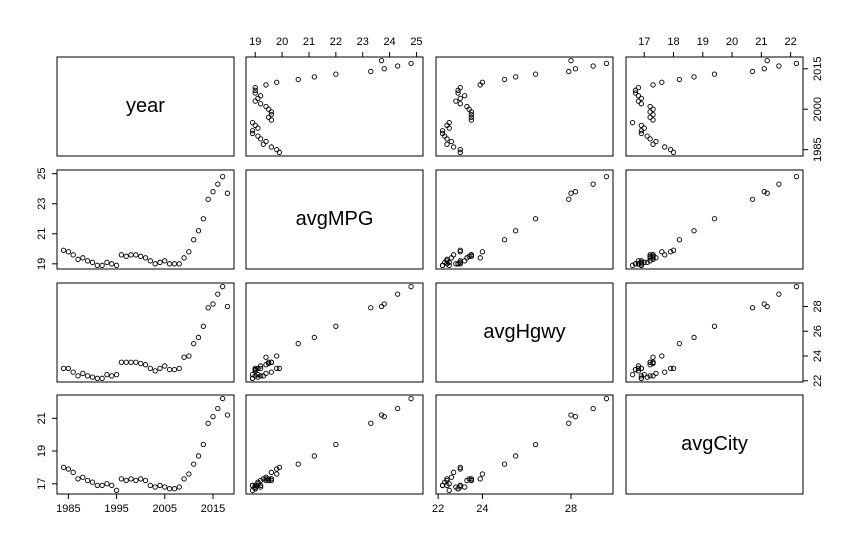 This screenshot has height=557, width=861. I want to click on y-tick-label: 21, so click(42, 234).